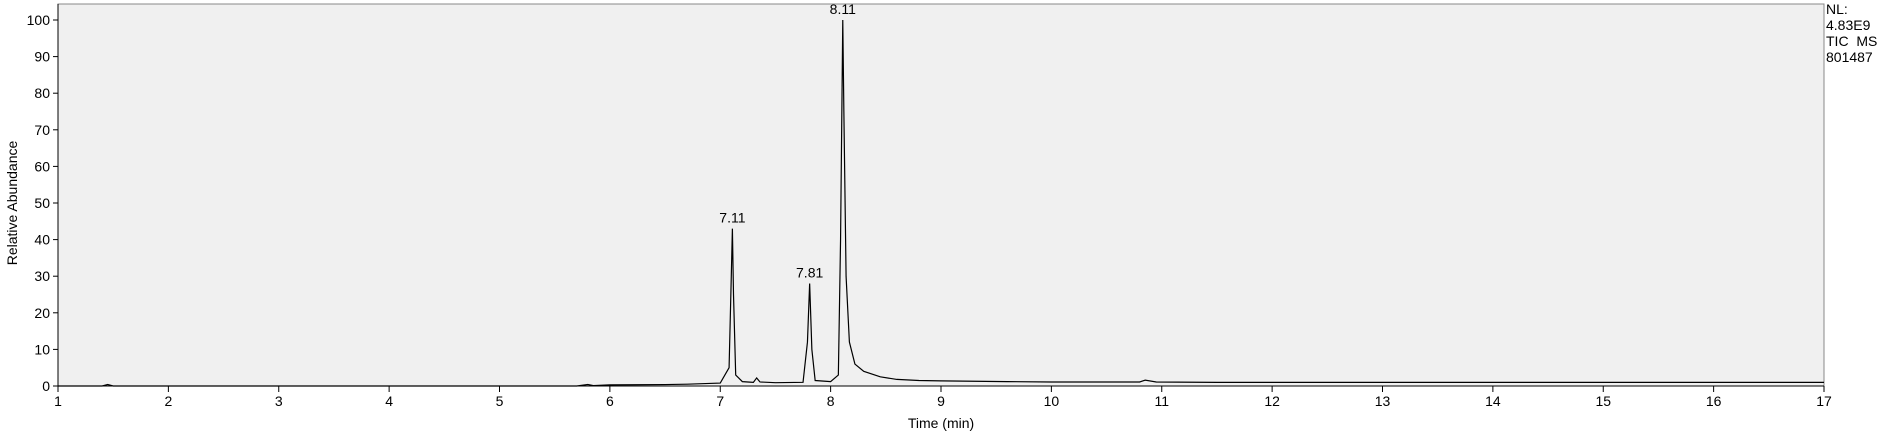 The height and width of the screenshot is (432, 1878). What do you see at coordinates (1714, 401) in the screenshot?
I see `x-tick-label: 16` at bounding box center [1714, 401].